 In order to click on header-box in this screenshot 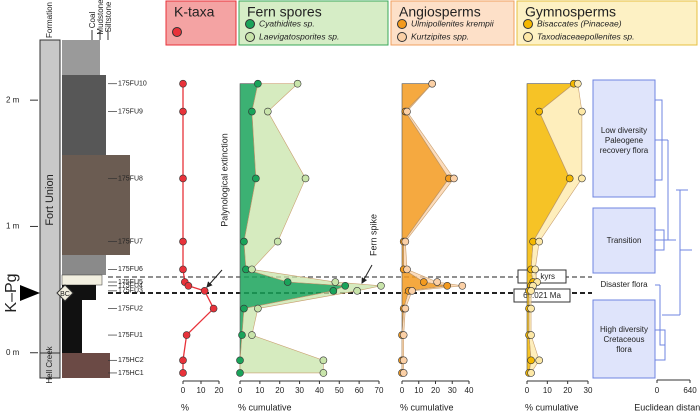, I will do `click(313, 23)`.